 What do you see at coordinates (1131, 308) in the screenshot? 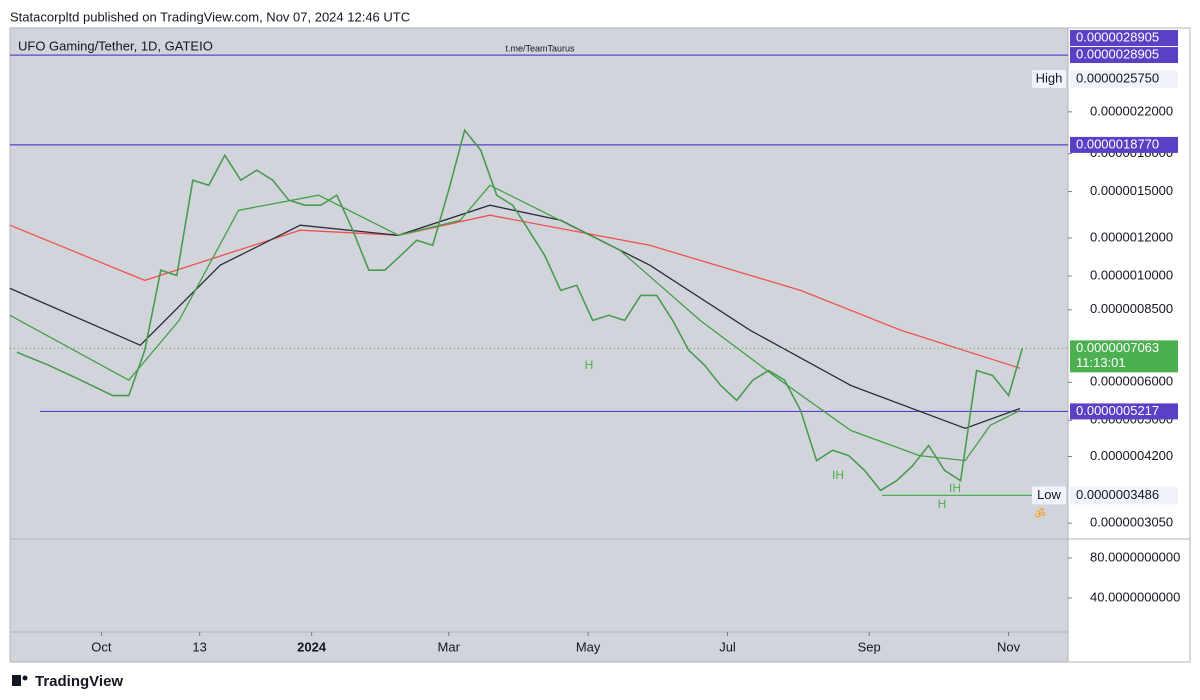
I see `y-tick-label: 0.0000008500` at bounding box center [1131, 308].